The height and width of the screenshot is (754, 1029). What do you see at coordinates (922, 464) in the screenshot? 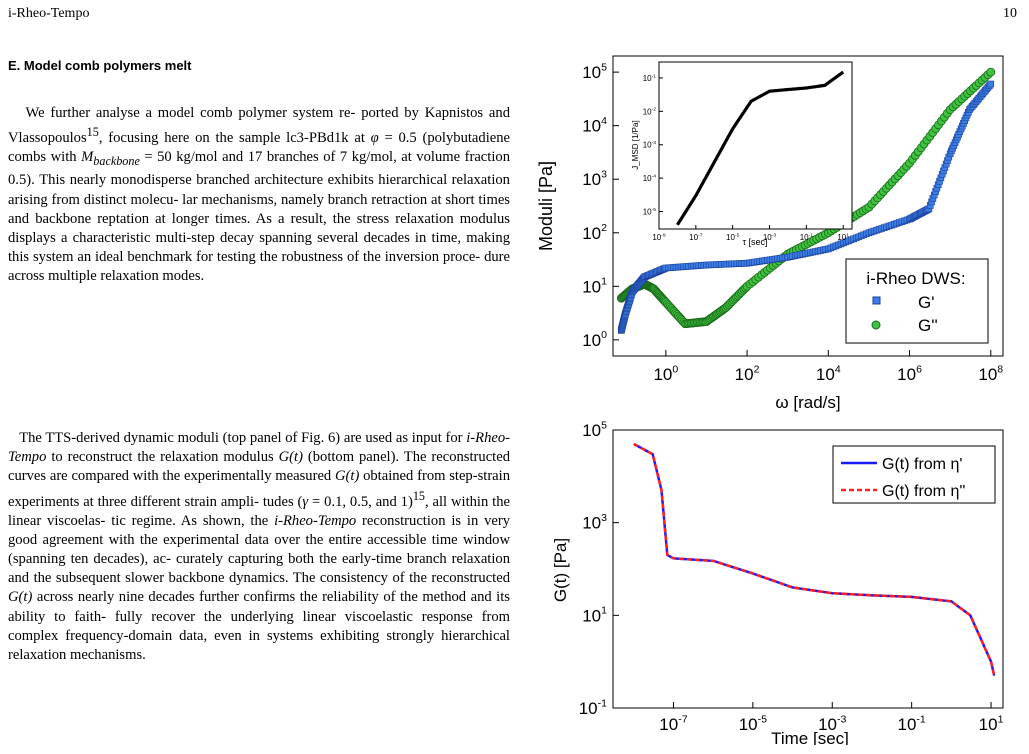
I see `legend-label-eta-prime: G(t) from η'` at bounding box center [922, 464].